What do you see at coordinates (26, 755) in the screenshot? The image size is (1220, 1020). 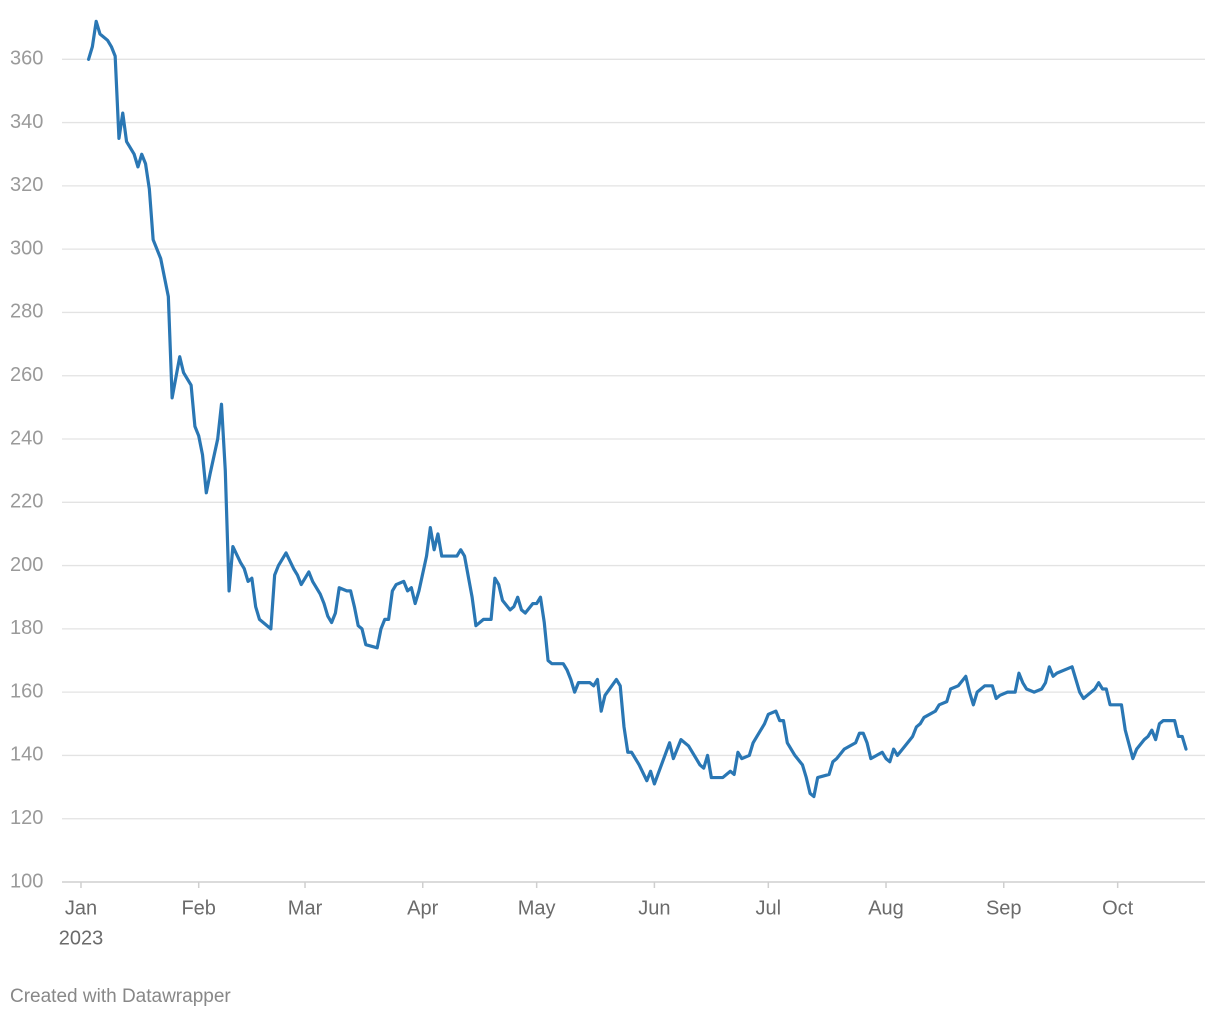 I see `y-tick-label: 140` at bounding box center [26, 755].